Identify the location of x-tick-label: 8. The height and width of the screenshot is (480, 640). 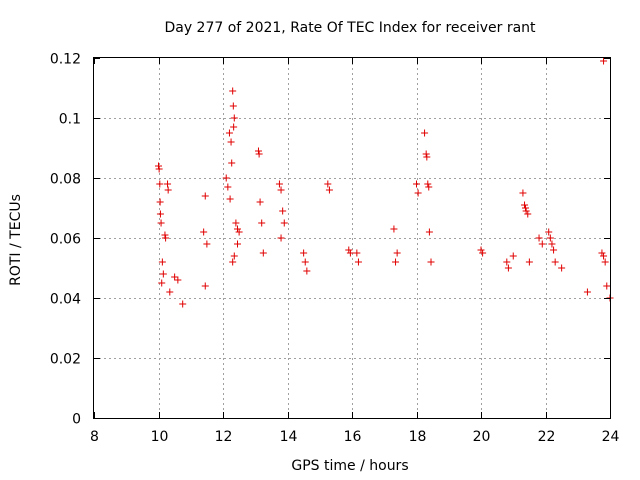
(94, 437).